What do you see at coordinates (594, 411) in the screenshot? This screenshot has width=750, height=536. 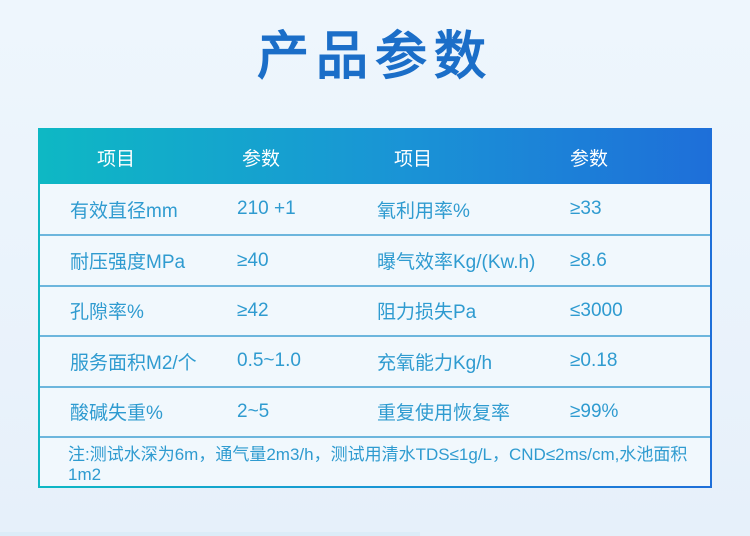 I see `value-cell: ≥99%` at bounding box center [594, 411].